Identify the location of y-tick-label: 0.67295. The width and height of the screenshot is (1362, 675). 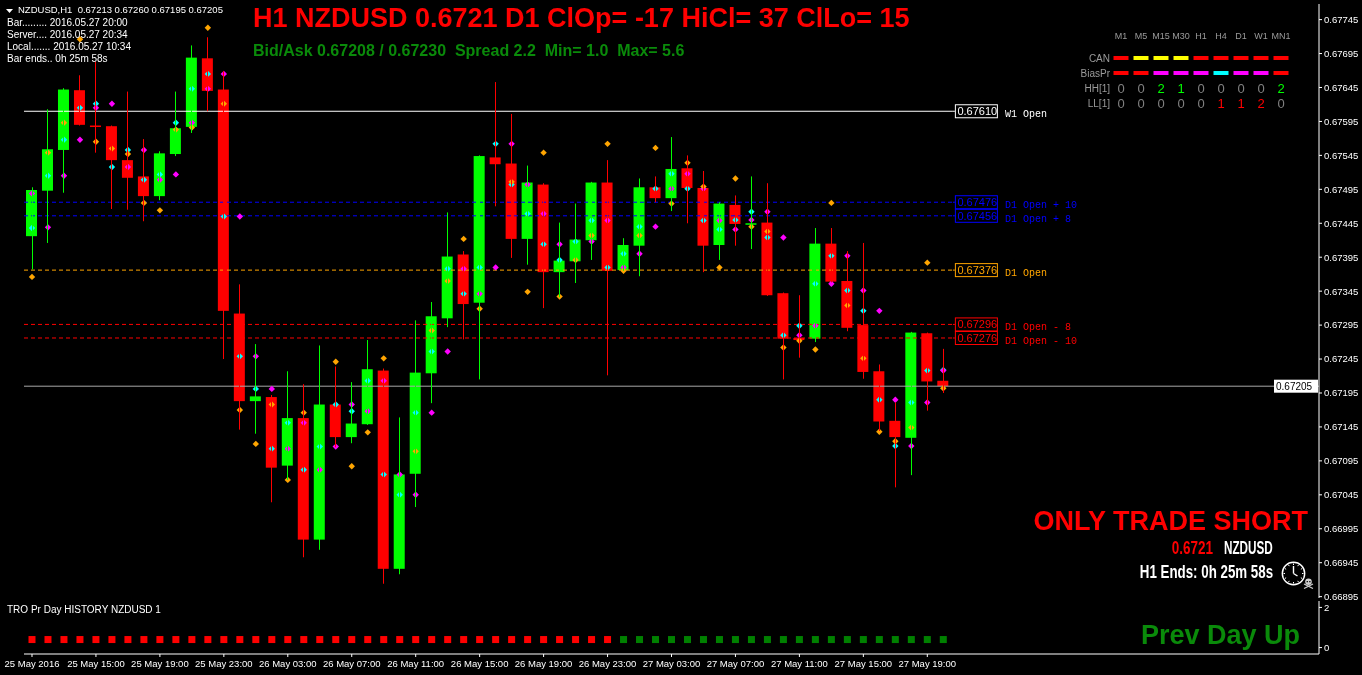
(1341, 325).